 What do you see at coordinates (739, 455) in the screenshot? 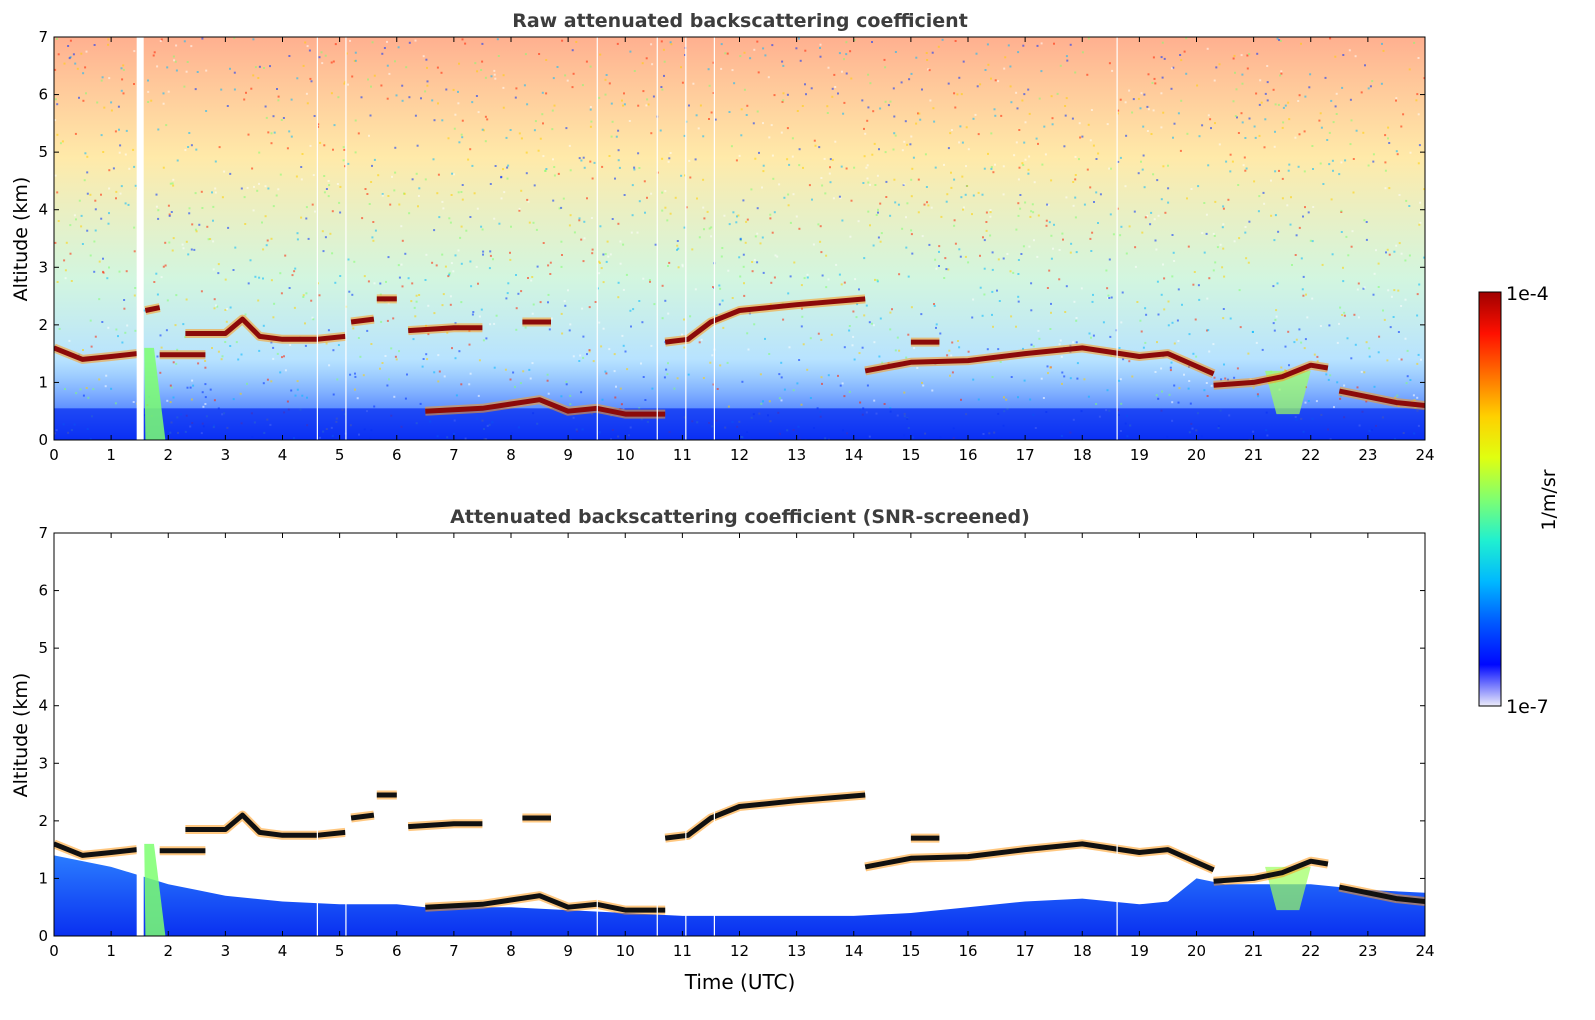
I see `x-tick-label: 12` at bounding box center [739, 455].